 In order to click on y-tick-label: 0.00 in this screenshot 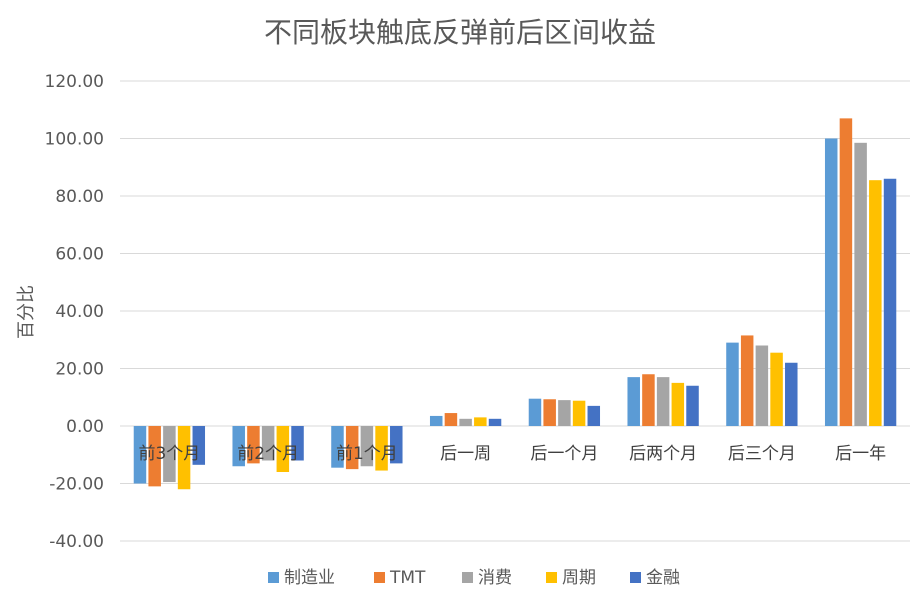, I will do `click(85, 427)`.